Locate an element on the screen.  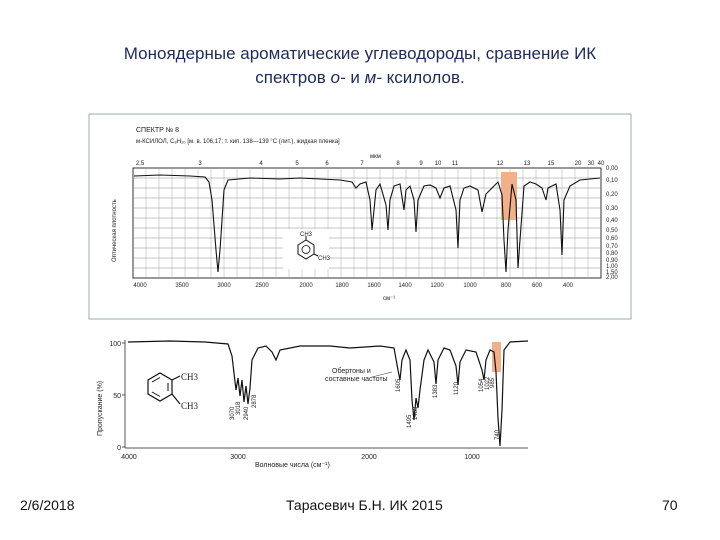
m-top-tick: 10 is located at coordinates (438, 164).